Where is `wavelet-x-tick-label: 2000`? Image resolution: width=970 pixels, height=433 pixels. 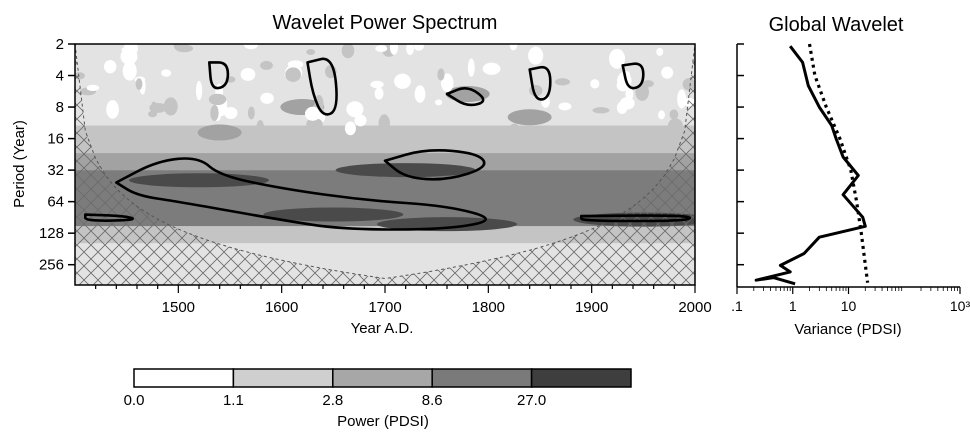
wavelet-x-tick-label: 2000 is located at coordinates (694, 307).